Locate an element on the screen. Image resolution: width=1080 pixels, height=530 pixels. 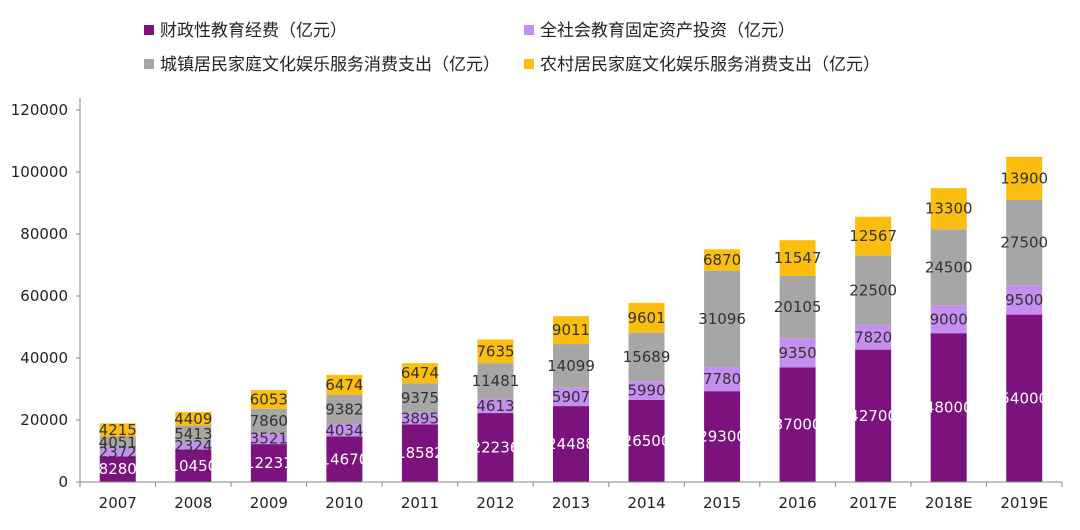
data-label: 42700 is located at coordinates (873, 416).